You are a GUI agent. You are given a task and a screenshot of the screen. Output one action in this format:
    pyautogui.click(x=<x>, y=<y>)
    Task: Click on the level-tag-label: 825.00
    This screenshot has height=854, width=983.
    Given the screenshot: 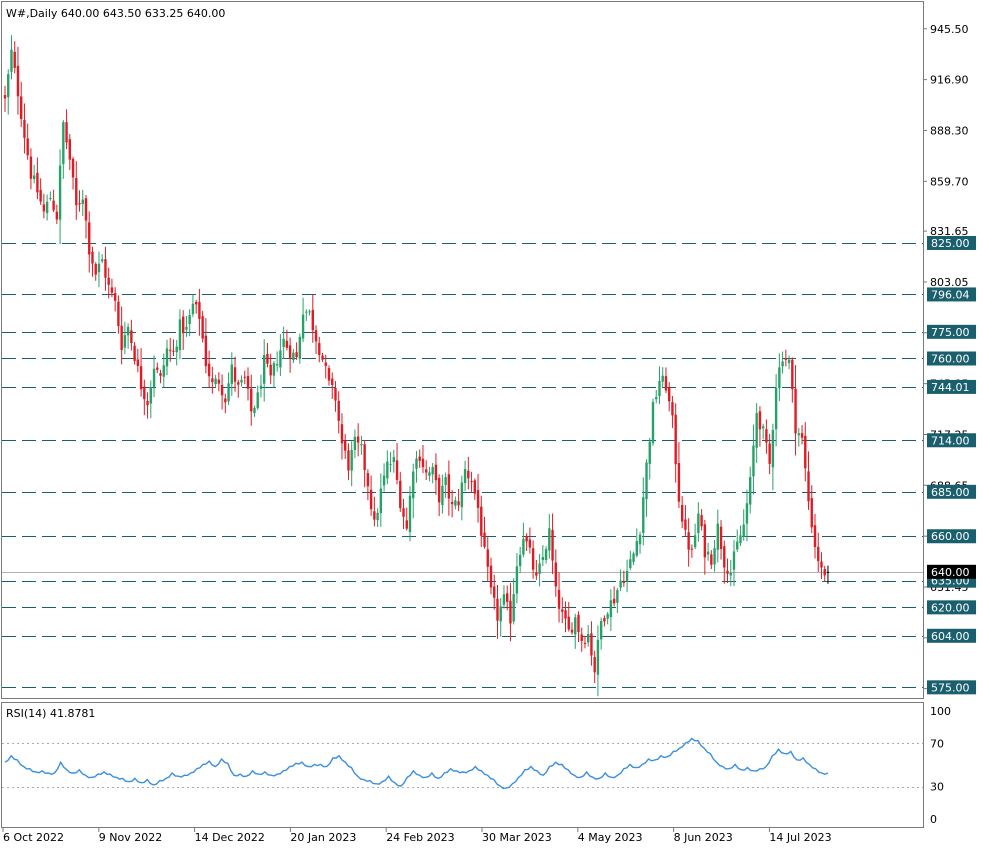 What is the action you would take?
    pyautogui.click(x=950, y=243)
    